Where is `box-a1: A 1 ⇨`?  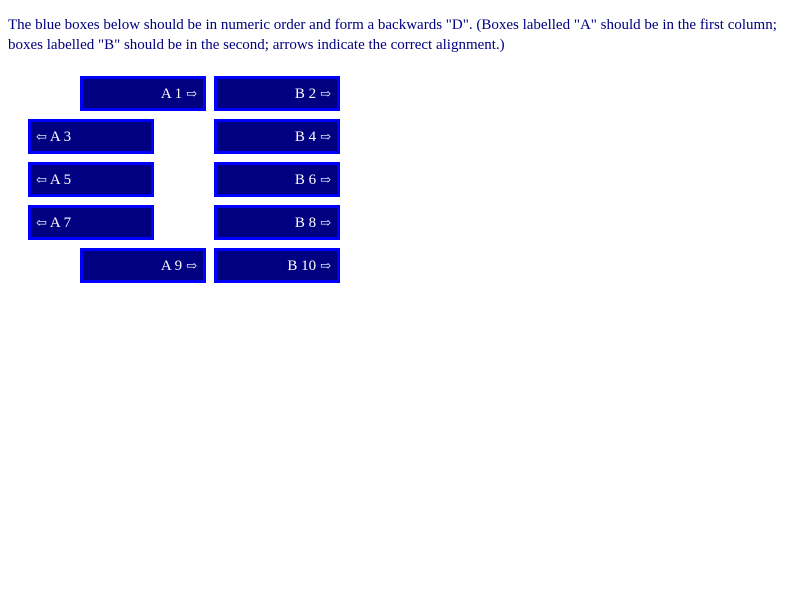 box-a1: A 1 ⇨ is located at coordinates (143, 93).